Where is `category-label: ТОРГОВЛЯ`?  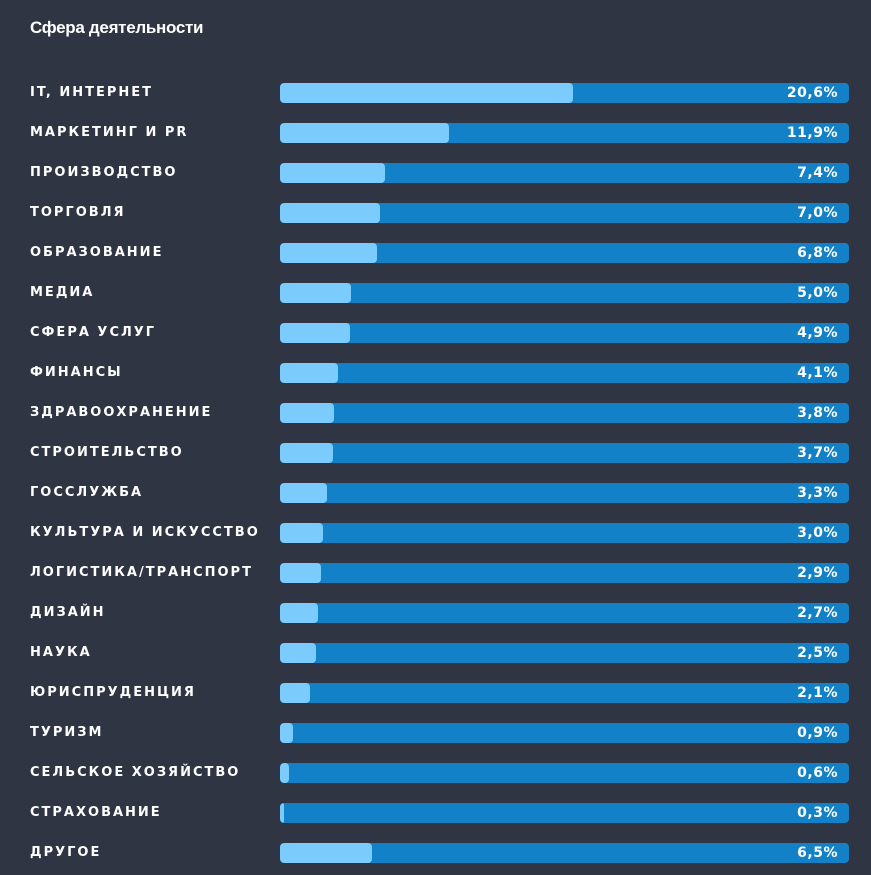 category-label: ТОРГОВЛЯ is located at coordinates (78, 212).